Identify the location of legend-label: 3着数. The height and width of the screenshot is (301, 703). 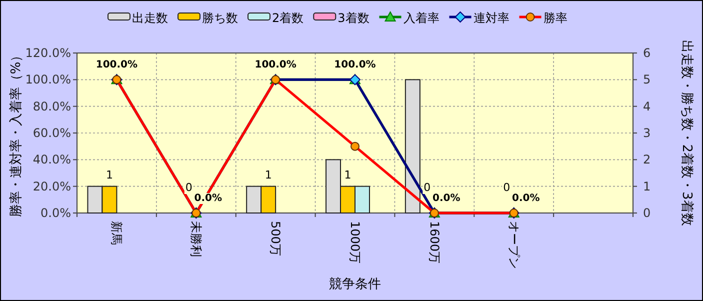
(354, 18).